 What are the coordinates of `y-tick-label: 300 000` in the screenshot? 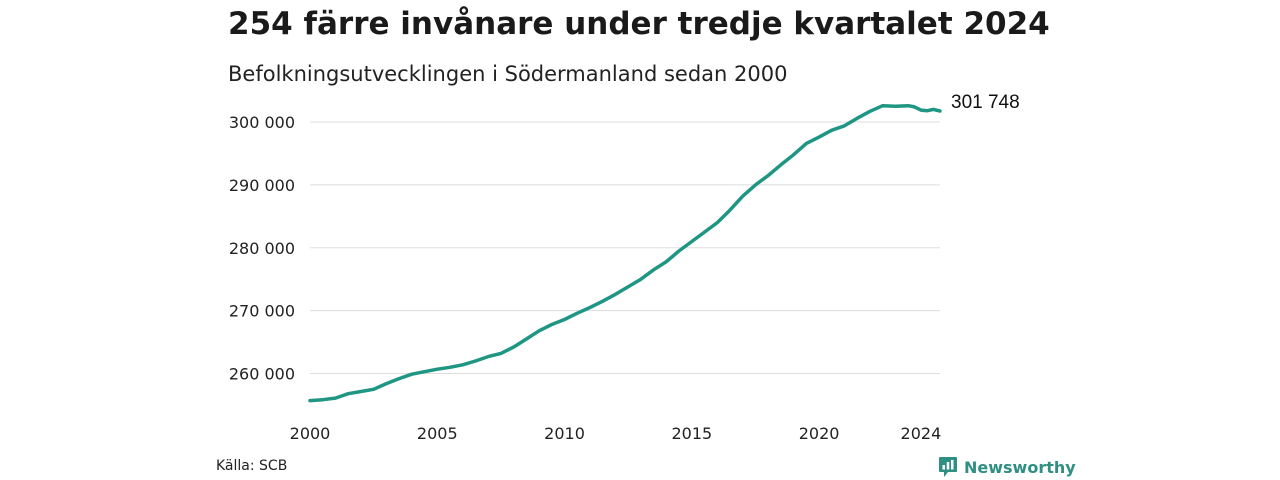 It's located at (262, 122).